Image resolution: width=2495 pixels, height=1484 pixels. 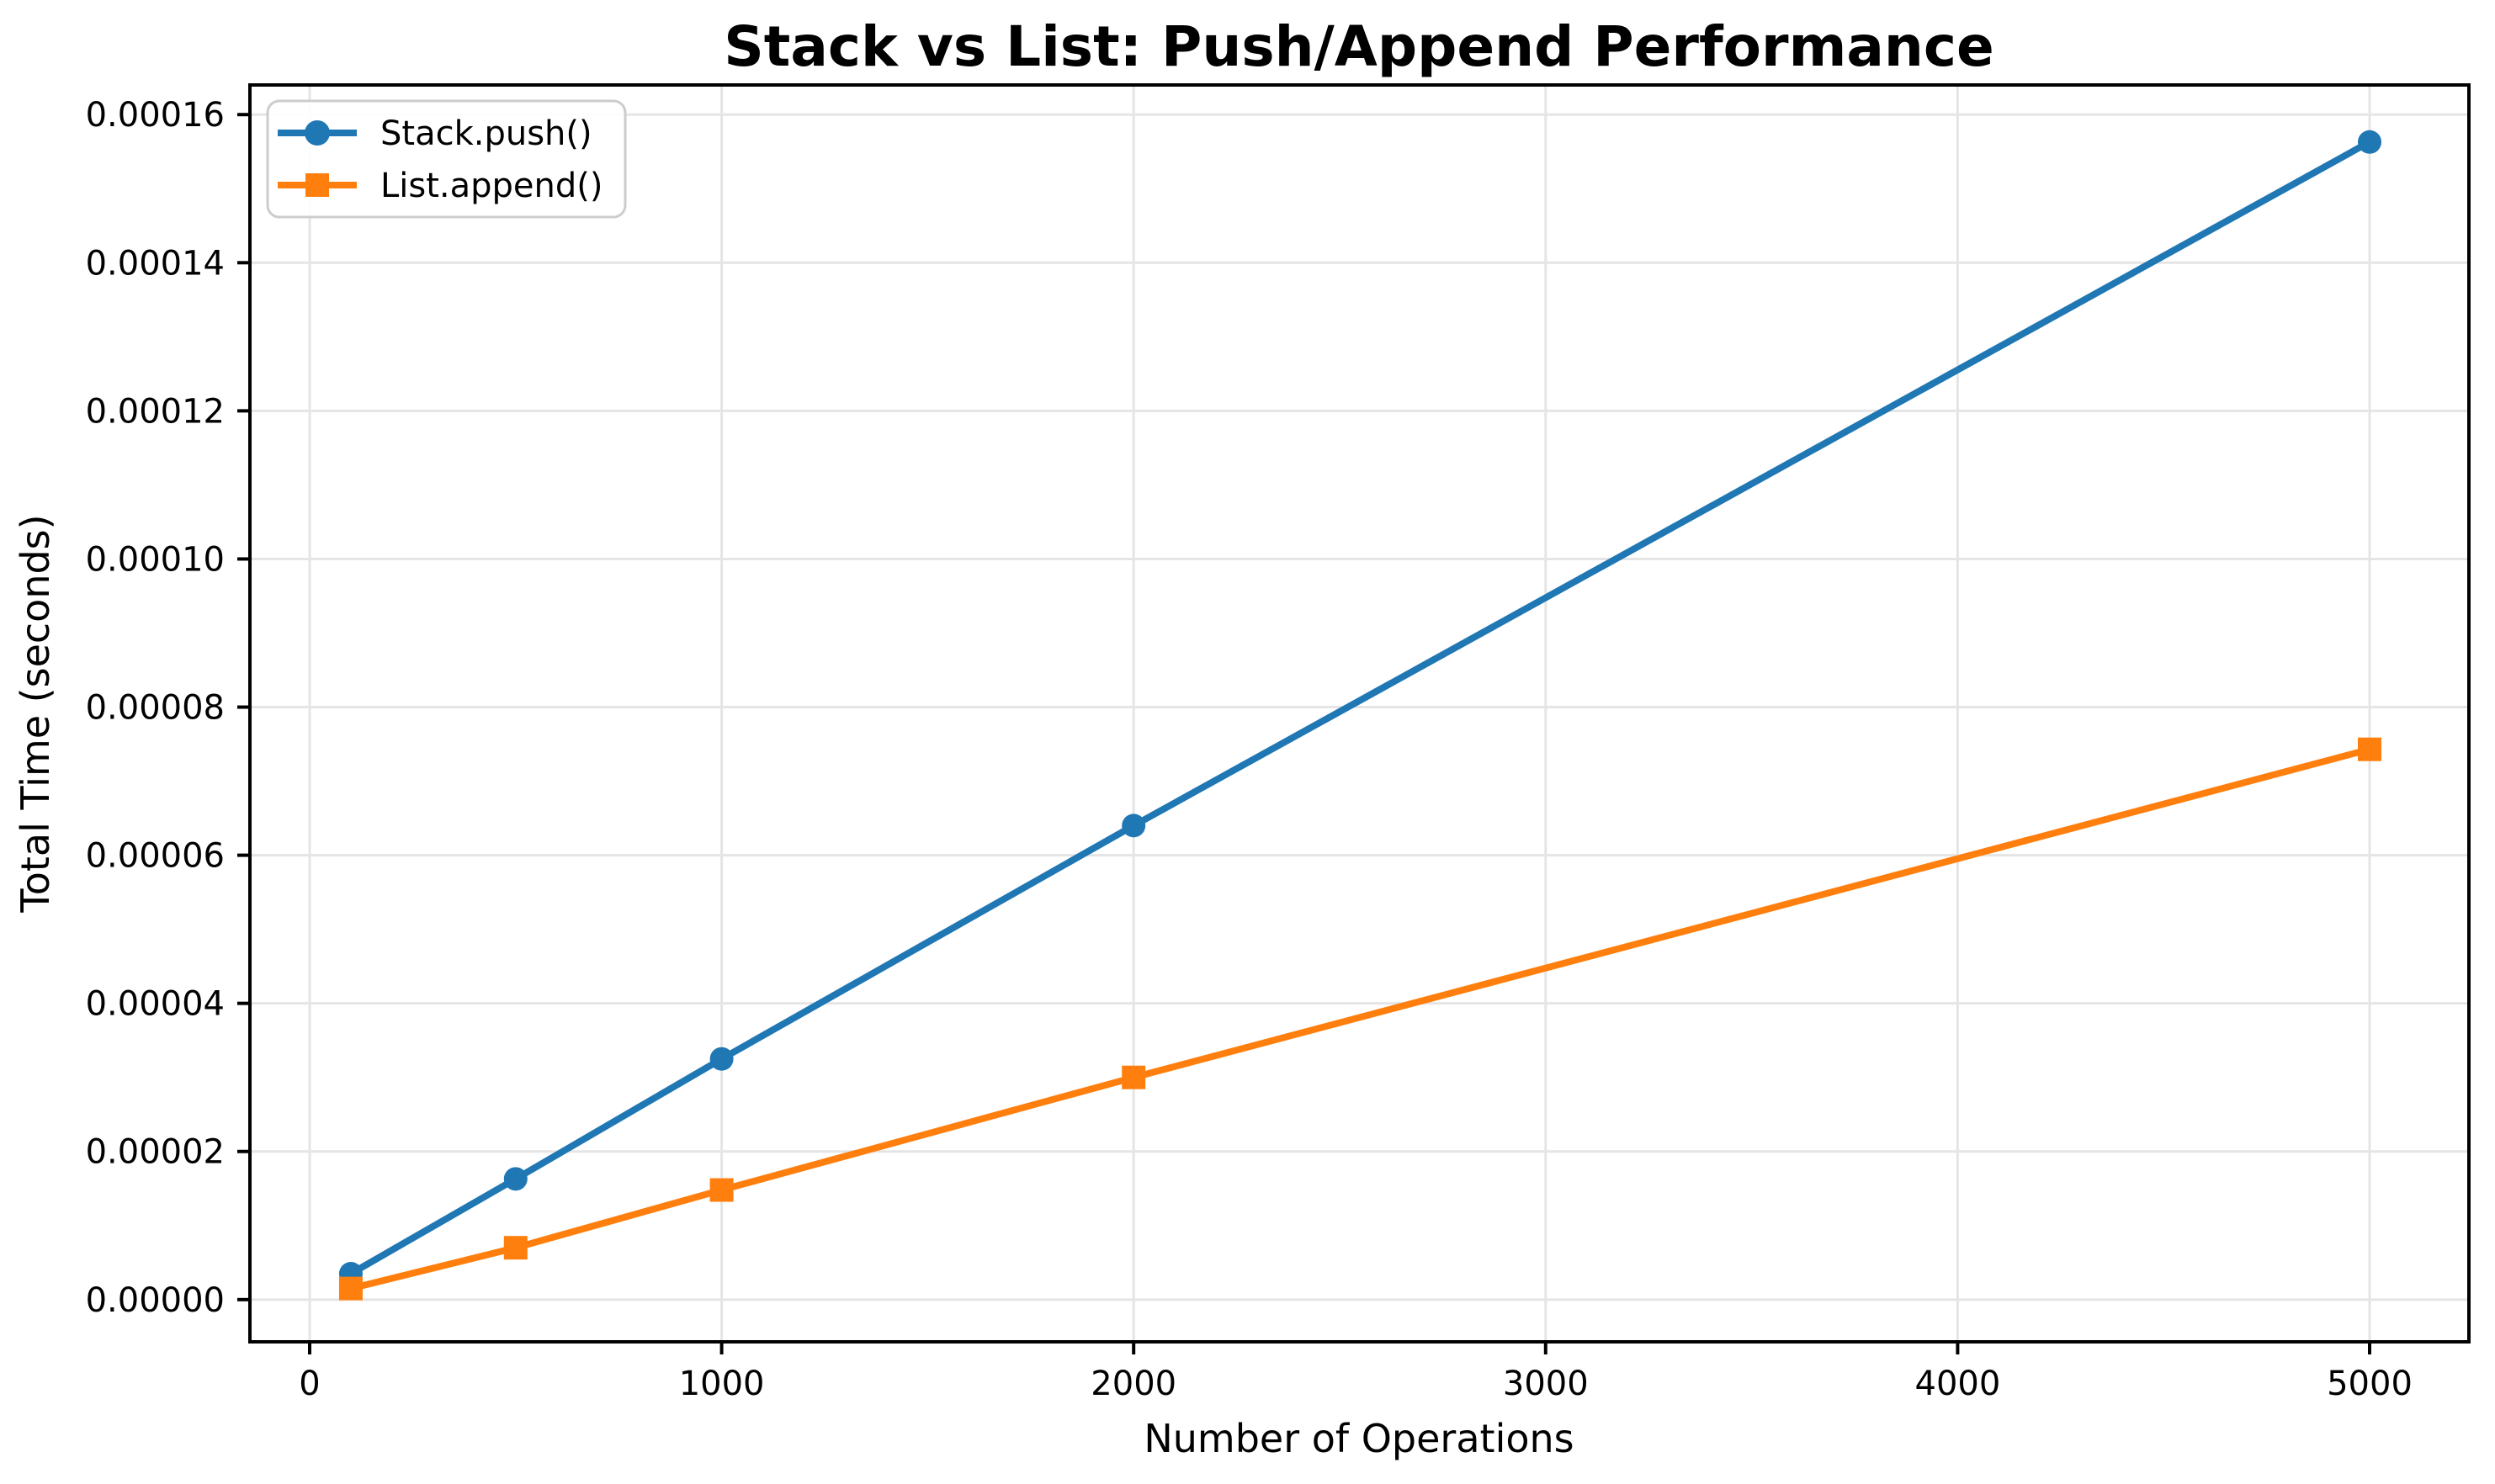 I want to click on x-tick-label: 3000, so click(x=1546, y=1384).